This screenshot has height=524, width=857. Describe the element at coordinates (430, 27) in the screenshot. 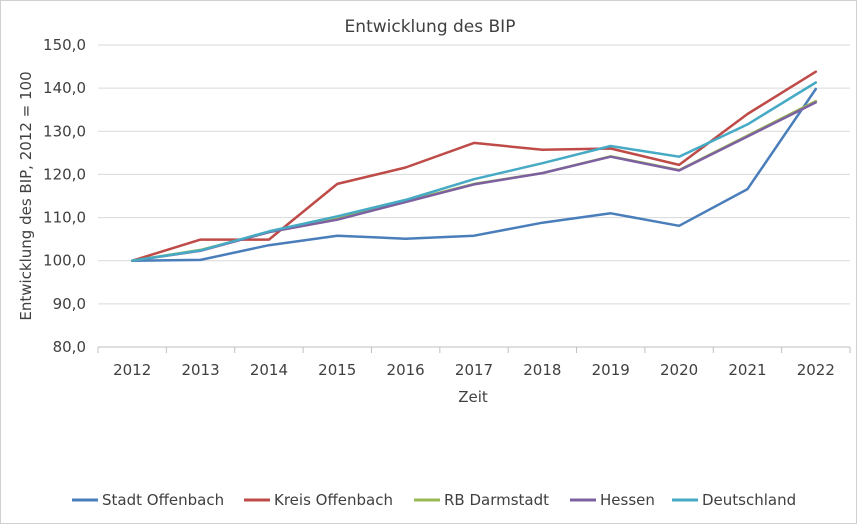

I see `chart-title: Entwicklung des BIP` at that location.